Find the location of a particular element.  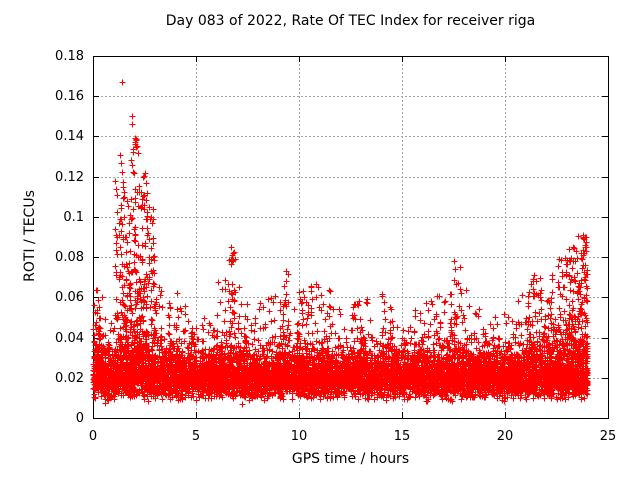

y-tick-label: 0.12 is located at coordinates (69, 177).